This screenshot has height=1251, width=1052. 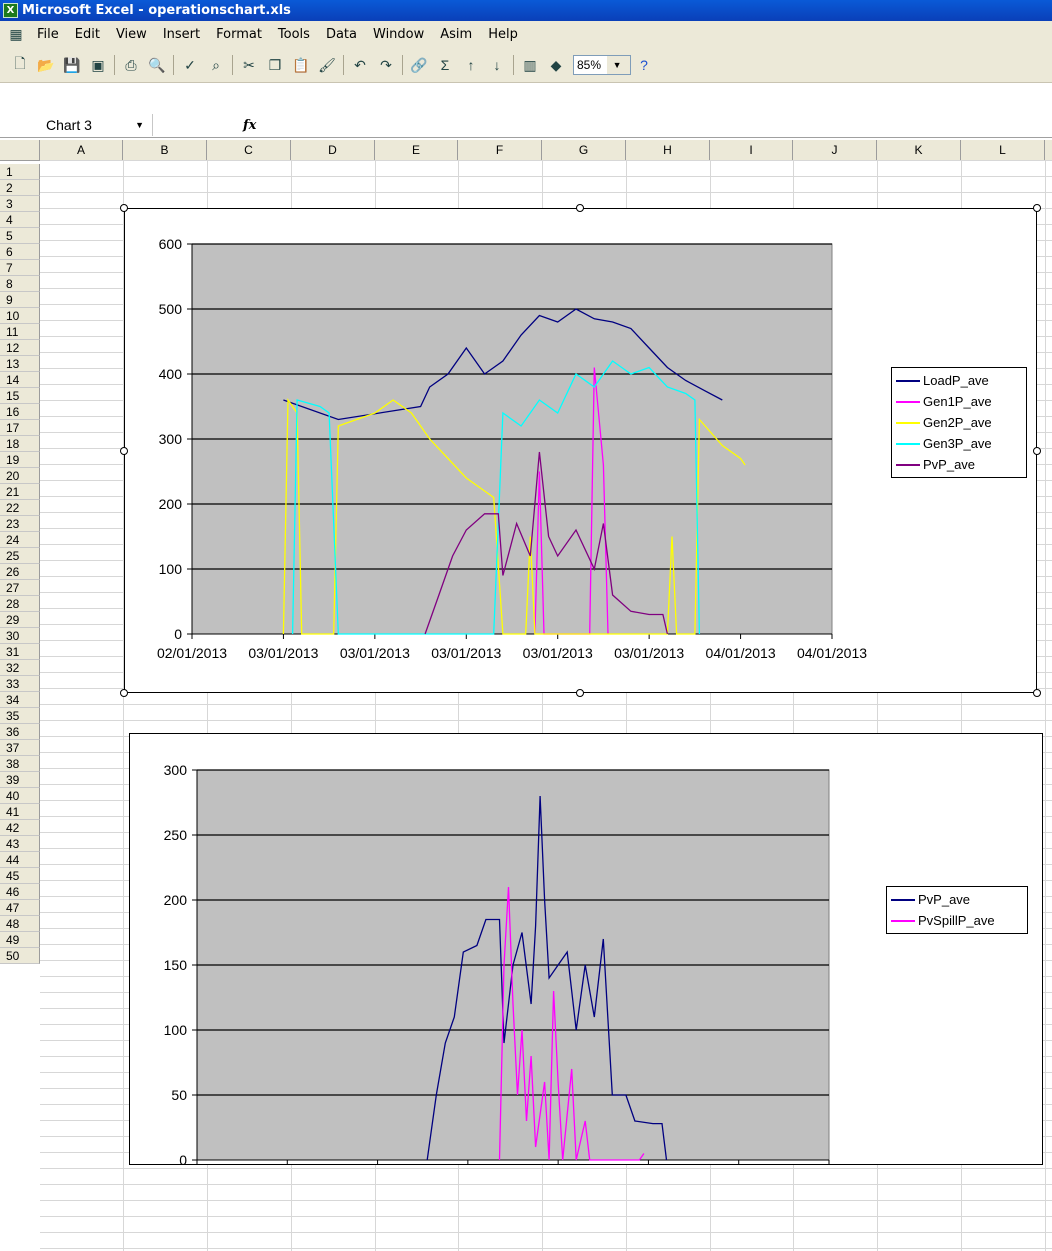 I want to click on row-header-34: 34, so click(x=20, y=700).